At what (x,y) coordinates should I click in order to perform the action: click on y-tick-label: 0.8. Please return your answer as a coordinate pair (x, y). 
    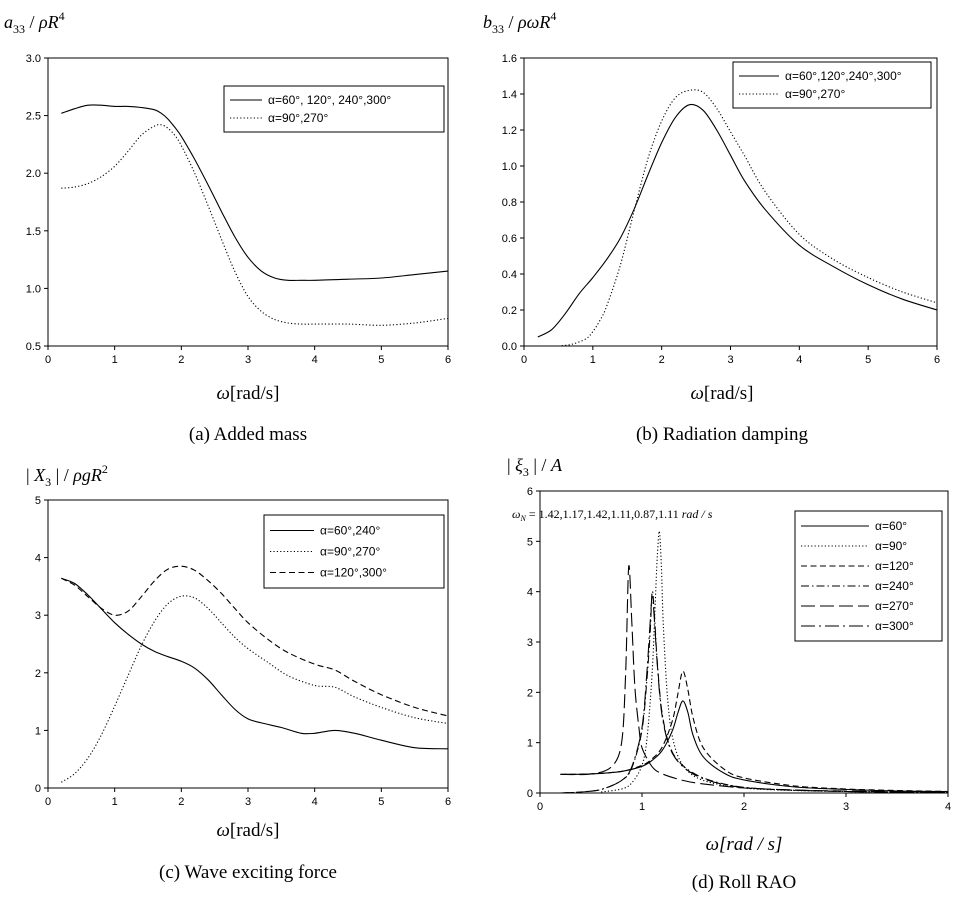
    Looking at the image, I should click on (509, 203).